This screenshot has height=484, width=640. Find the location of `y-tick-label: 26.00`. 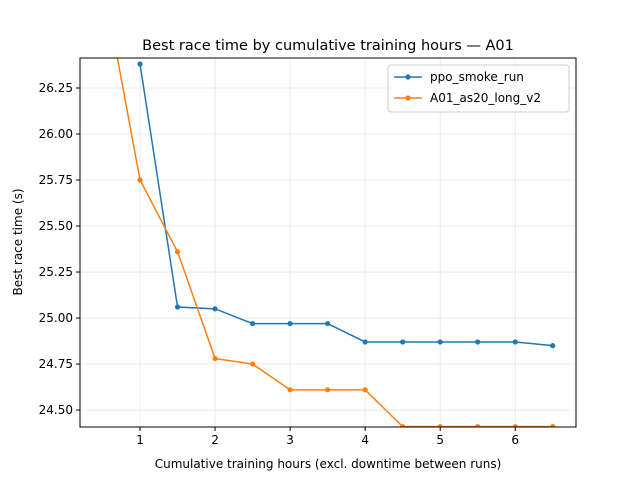

y-tick-label: 26.00 is located at coordinates (56, 134).